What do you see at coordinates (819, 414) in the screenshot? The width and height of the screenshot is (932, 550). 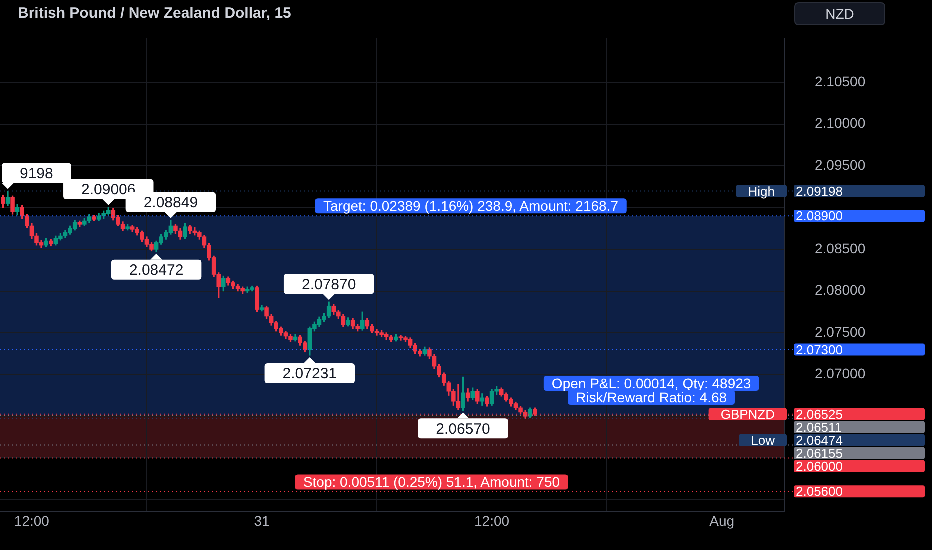 I see `ref-line-label: 2.06525` at bounding box center [819, 414].